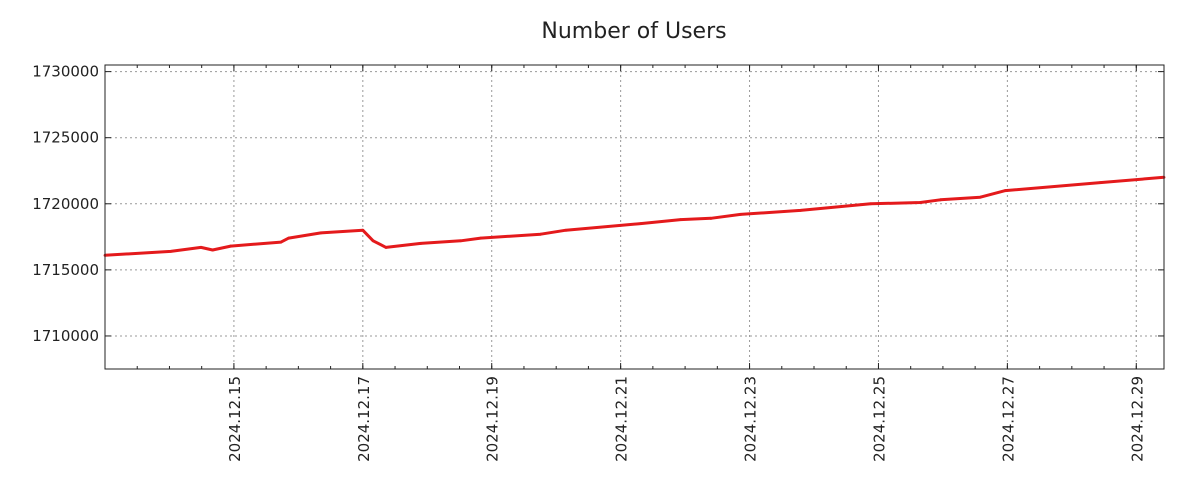 This screenshot has height=504, width=1200. Describe the element at coordinates (879, 419) in the screenshot. I see `x-tick-label: 2024.12.25` at that location.